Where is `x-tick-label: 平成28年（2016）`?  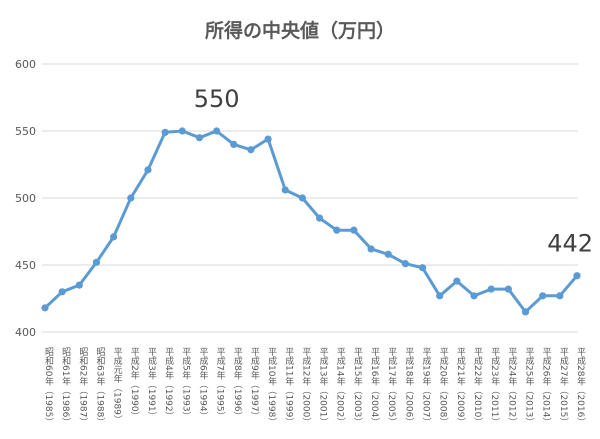 x-tick-label: 平成28年（2016） is located at coordinates (580, 386).